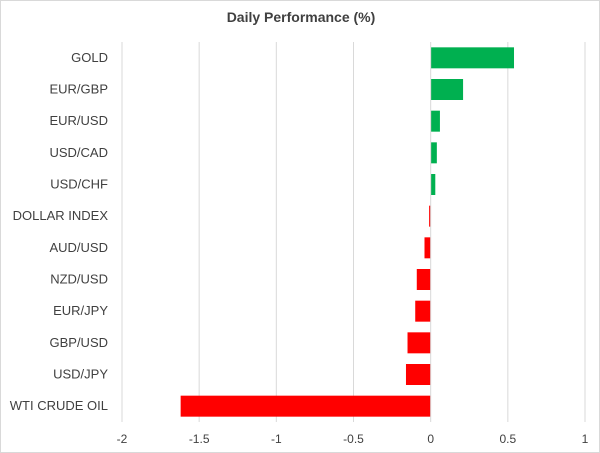 The width and height of the screenshot is (600, 453). Describe the element at coordinates (353, 439) in the screenshot. I see `x-tick-label-3: -0.5` at that location.